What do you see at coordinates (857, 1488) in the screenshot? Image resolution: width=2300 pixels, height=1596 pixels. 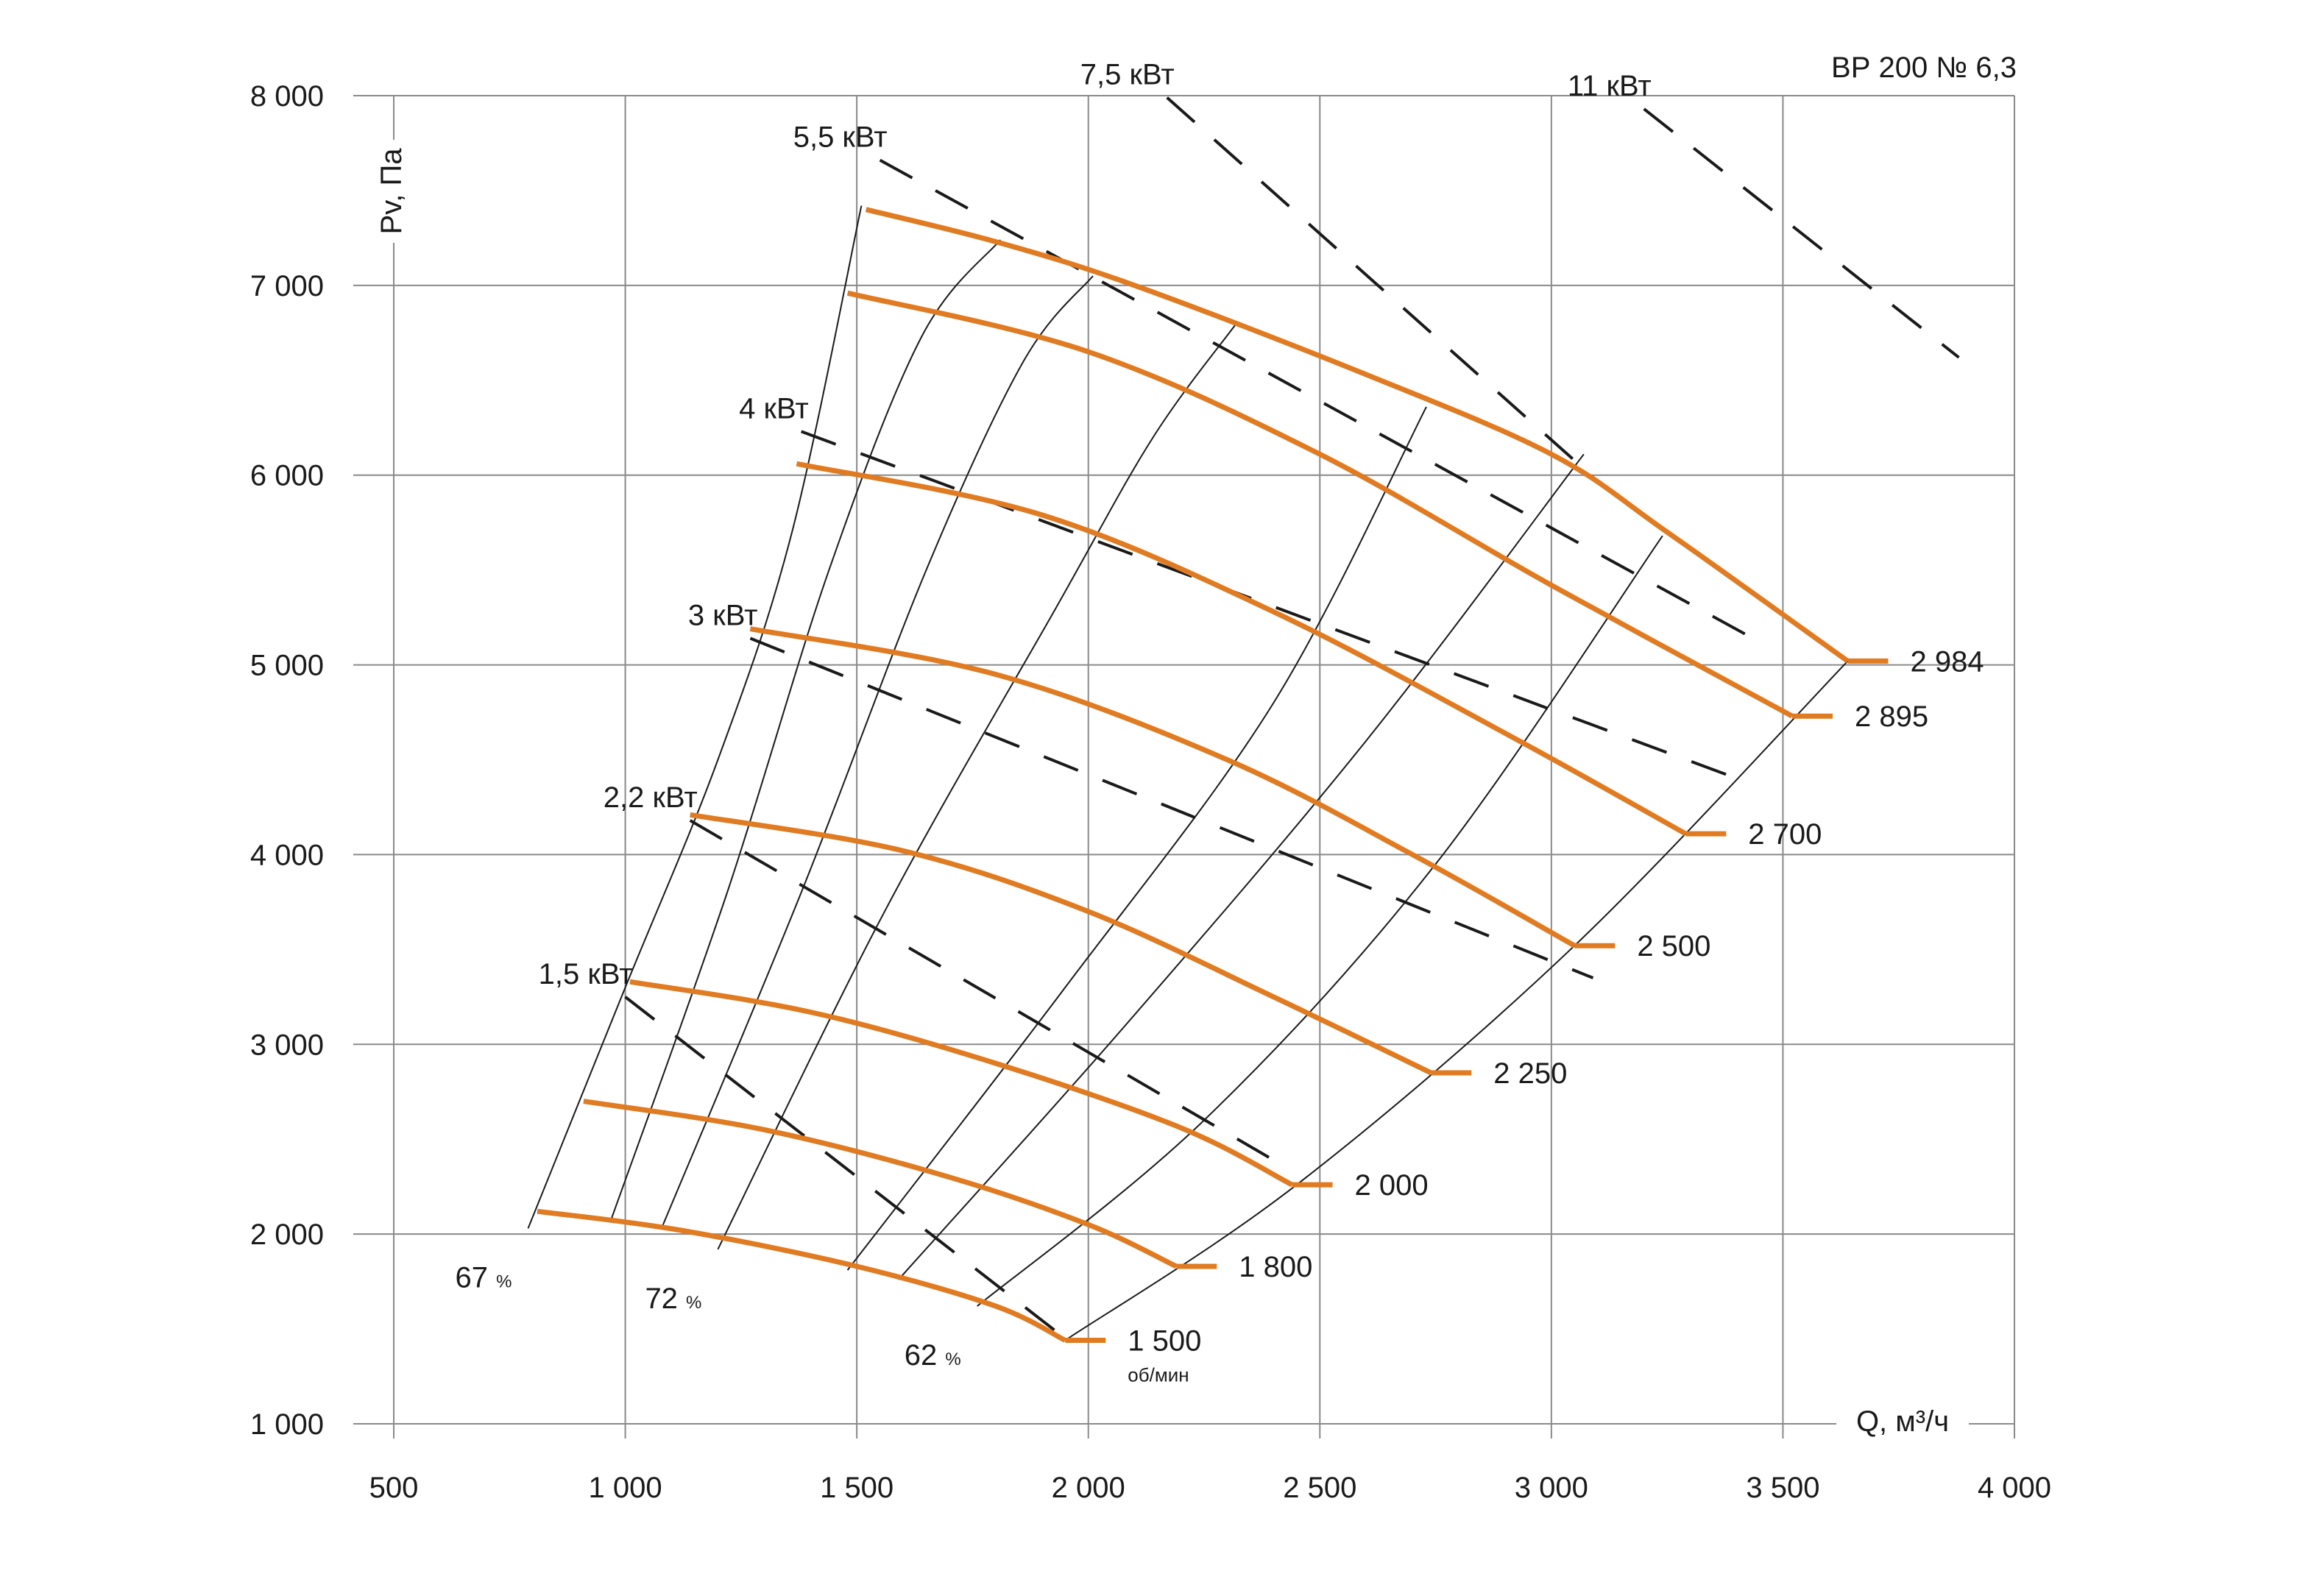 I see `x-tick-label: 1 500` at bounding box center [857, 1488].